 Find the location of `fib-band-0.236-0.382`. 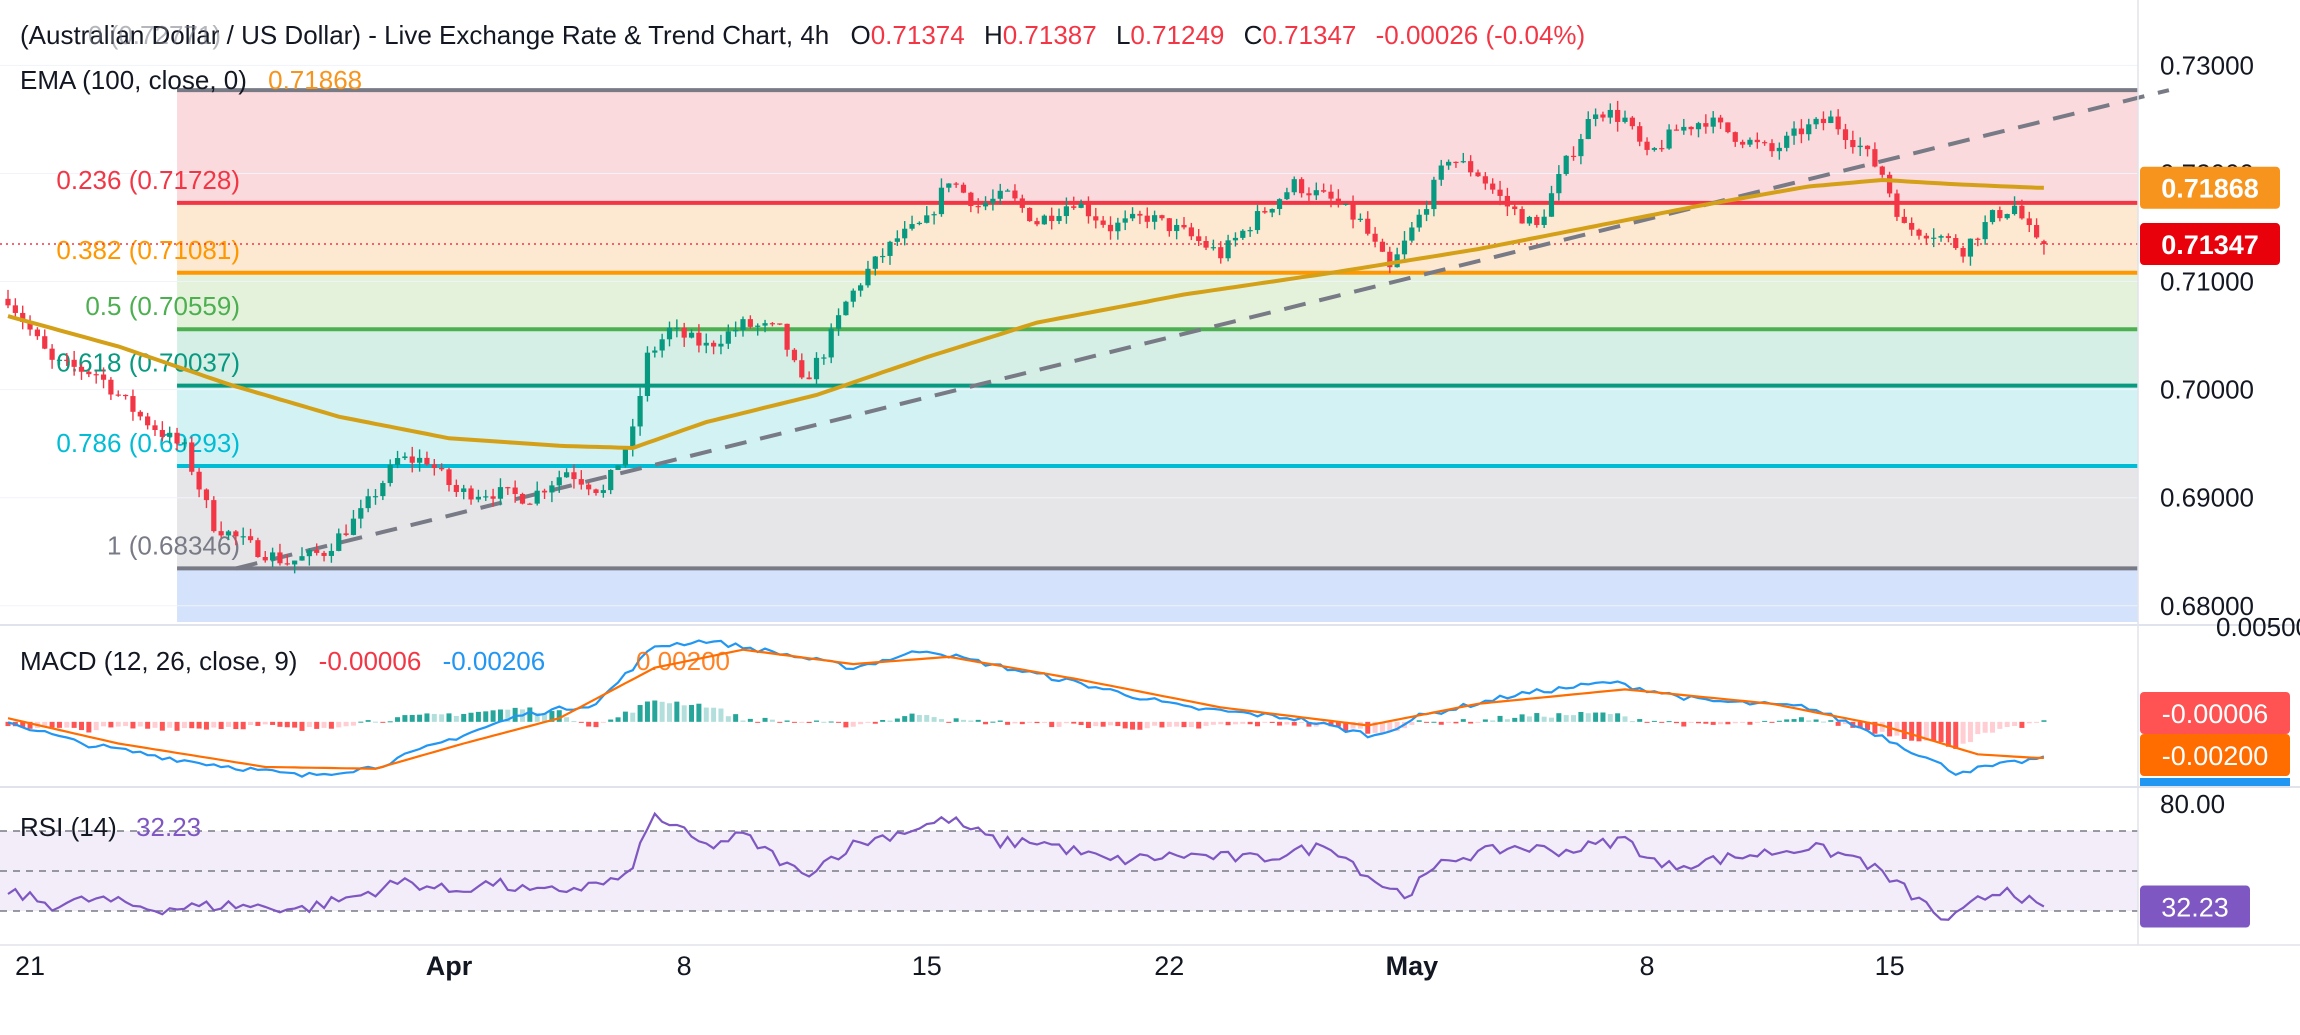

fib-band-0.236-0.382 is located at coordinates (1157, 237).